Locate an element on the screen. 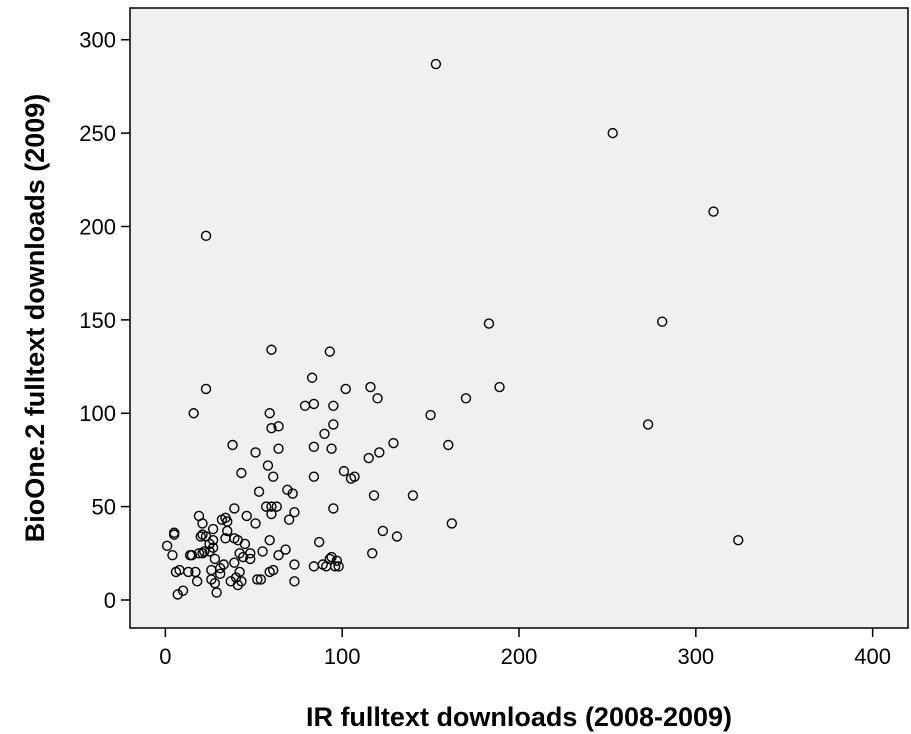 The height and width of the screenshot is (734, 911). x-axis-title: IR fulltext downloads (2008-2009) is located at coordinates (519, 717).